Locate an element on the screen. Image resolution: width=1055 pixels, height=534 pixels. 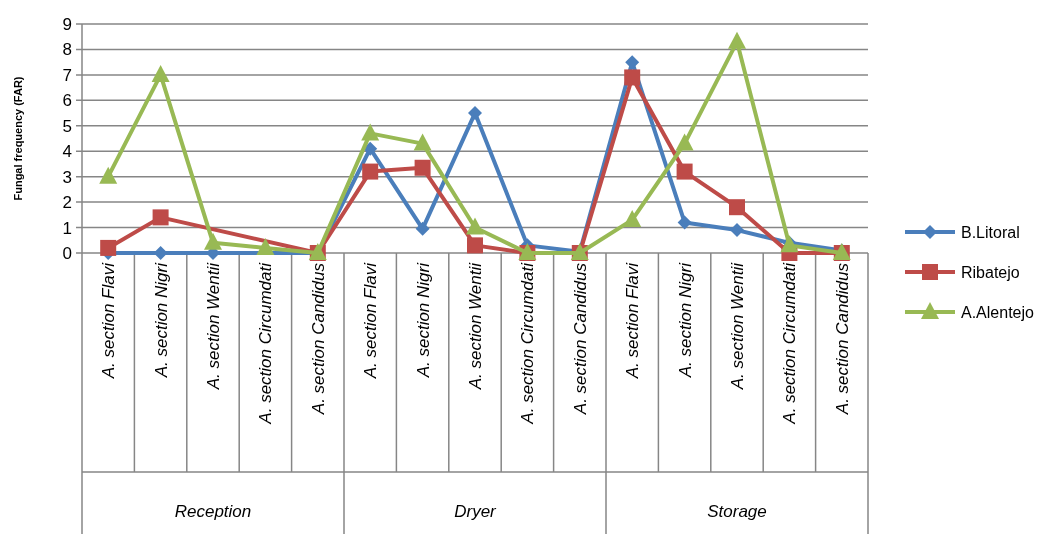
y-tick-label: 2 is located at coordinates (67, 203).